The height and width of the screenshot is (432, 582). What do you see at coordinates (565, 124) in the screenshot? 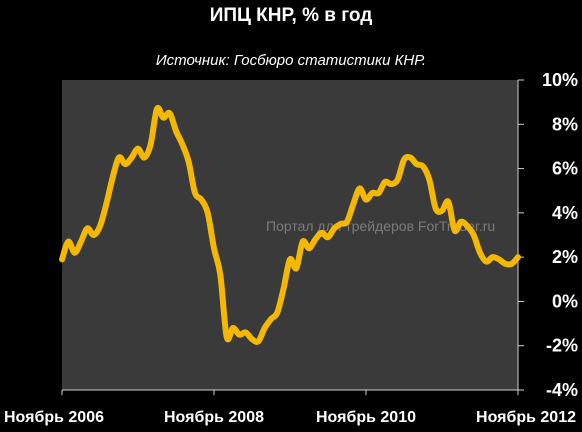
I see `y-tick-label: 8%` at bounding box center [565, 124].